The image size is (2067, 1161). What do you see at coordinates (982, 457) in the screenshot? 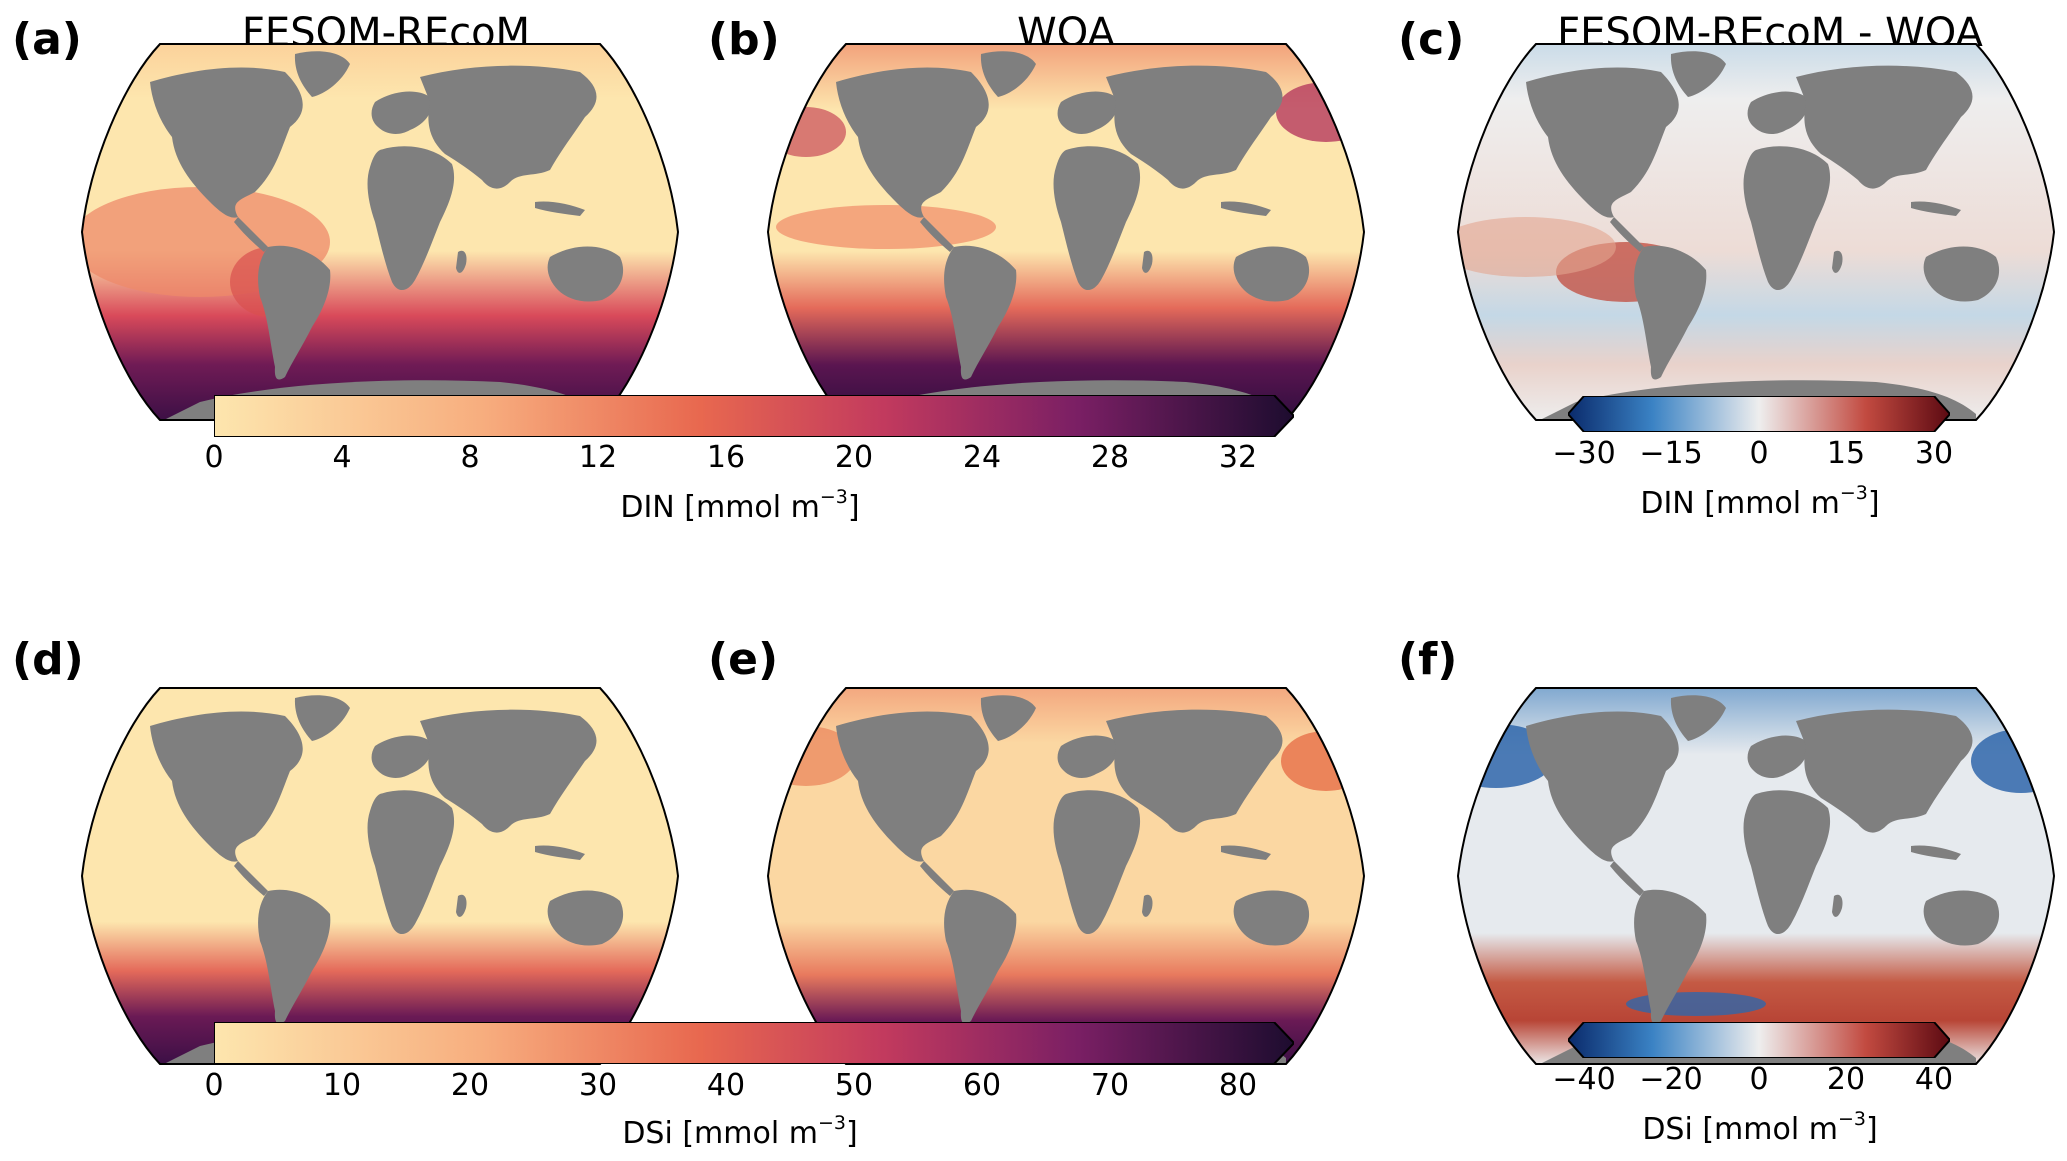
I see `tick-label: 24` at bounding box center [982, 457].